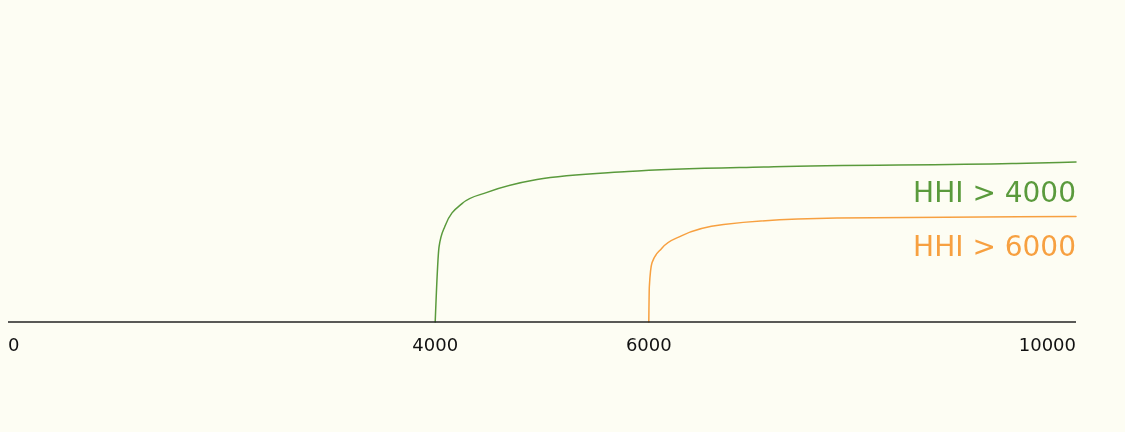 The image size is (1125, 432). What do you see at coordinates (994, 192) in the screenshot?
I see `series-label: HHI > 4000` at bounding box center [994, 192].